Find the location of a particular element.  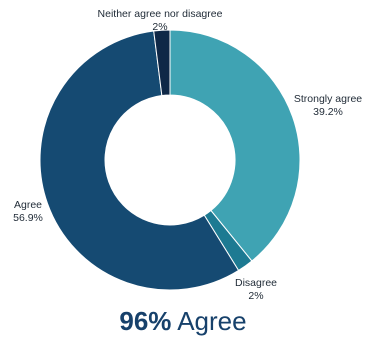

summary-caption: 96% Agree is located at coordinates (183, 321).